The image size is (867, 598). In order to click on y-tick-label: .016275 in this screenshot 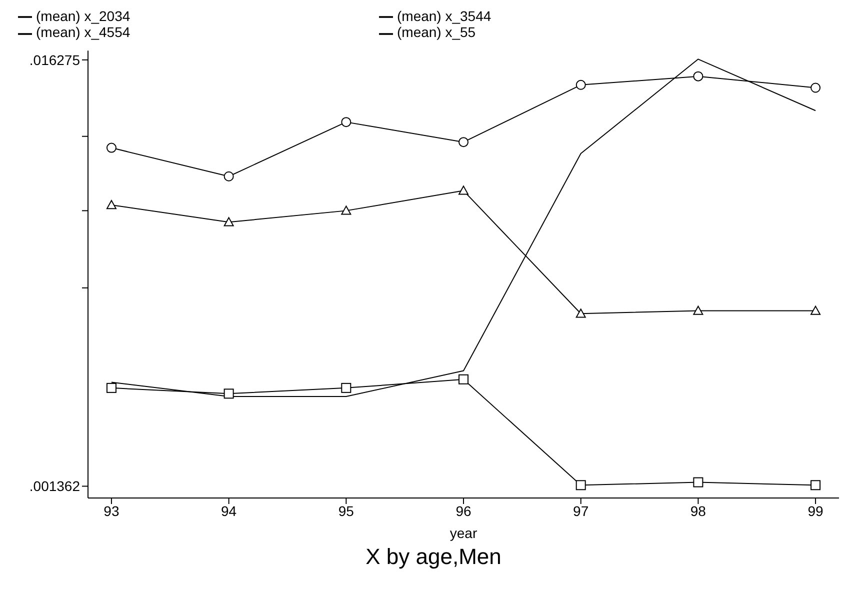, I will do `click(54, 60)`.